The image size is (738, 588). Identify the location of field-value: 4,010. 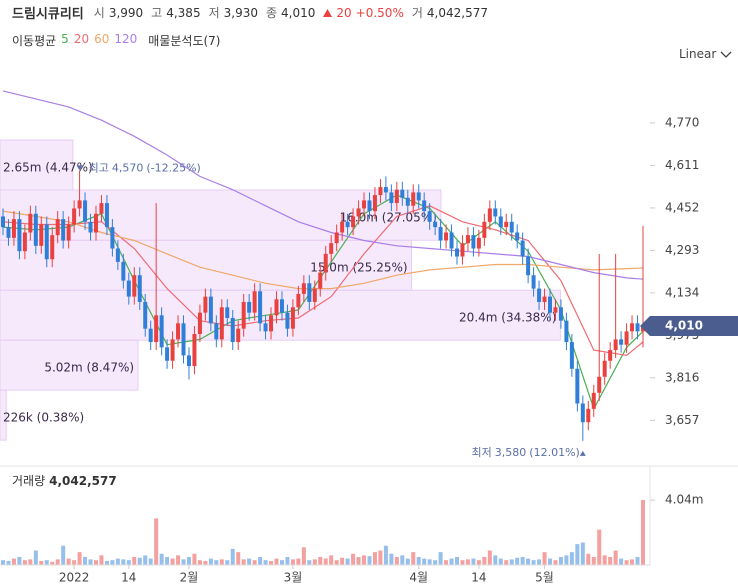
(298, 12).